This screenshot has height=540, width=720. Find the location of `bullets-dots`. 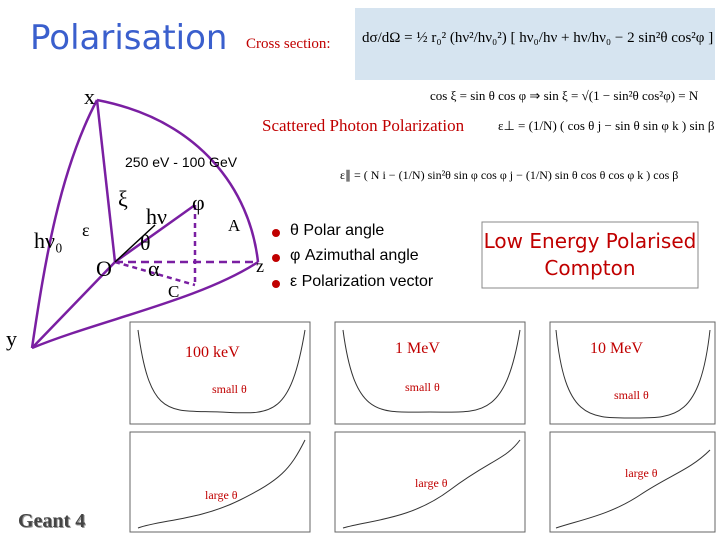

bullets-dots is located at coordinates (276, 258).